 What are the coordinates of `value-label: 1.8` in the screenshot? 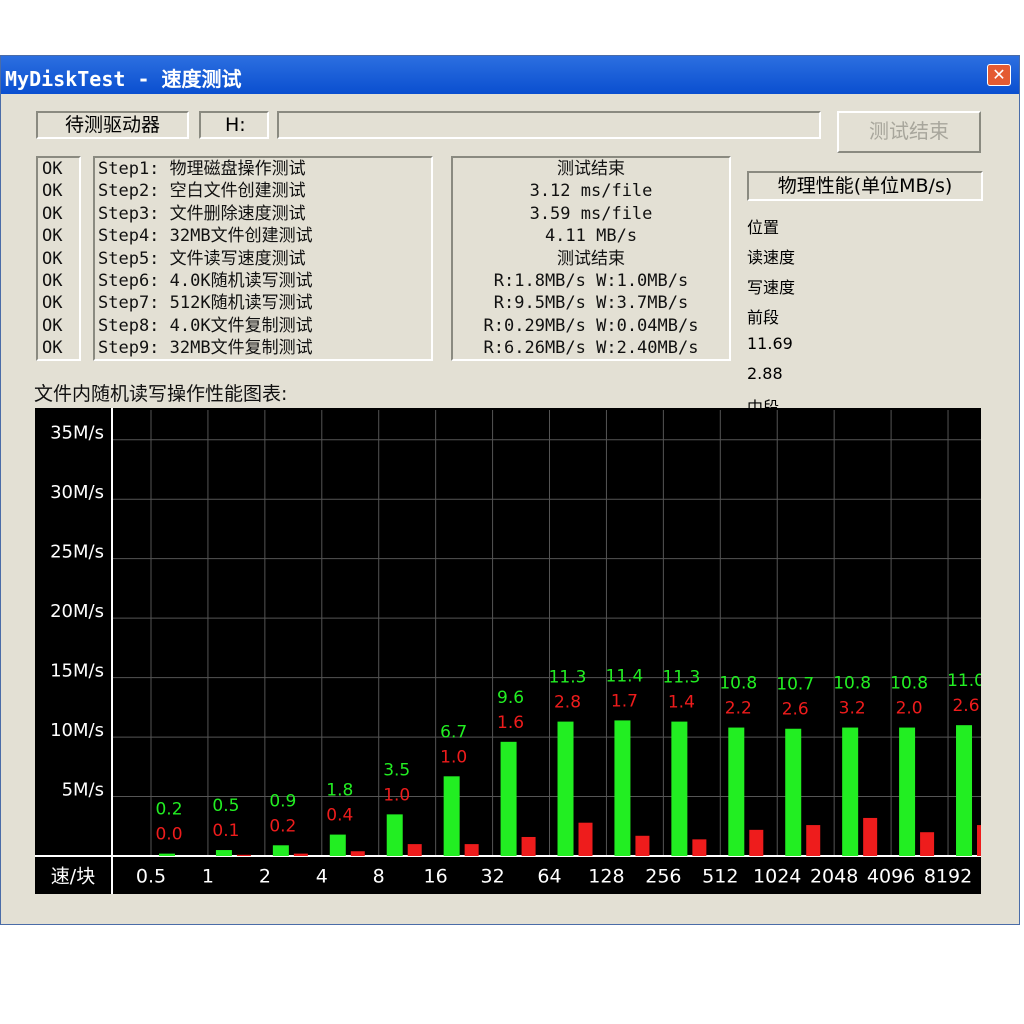 It's located at (339, 791).